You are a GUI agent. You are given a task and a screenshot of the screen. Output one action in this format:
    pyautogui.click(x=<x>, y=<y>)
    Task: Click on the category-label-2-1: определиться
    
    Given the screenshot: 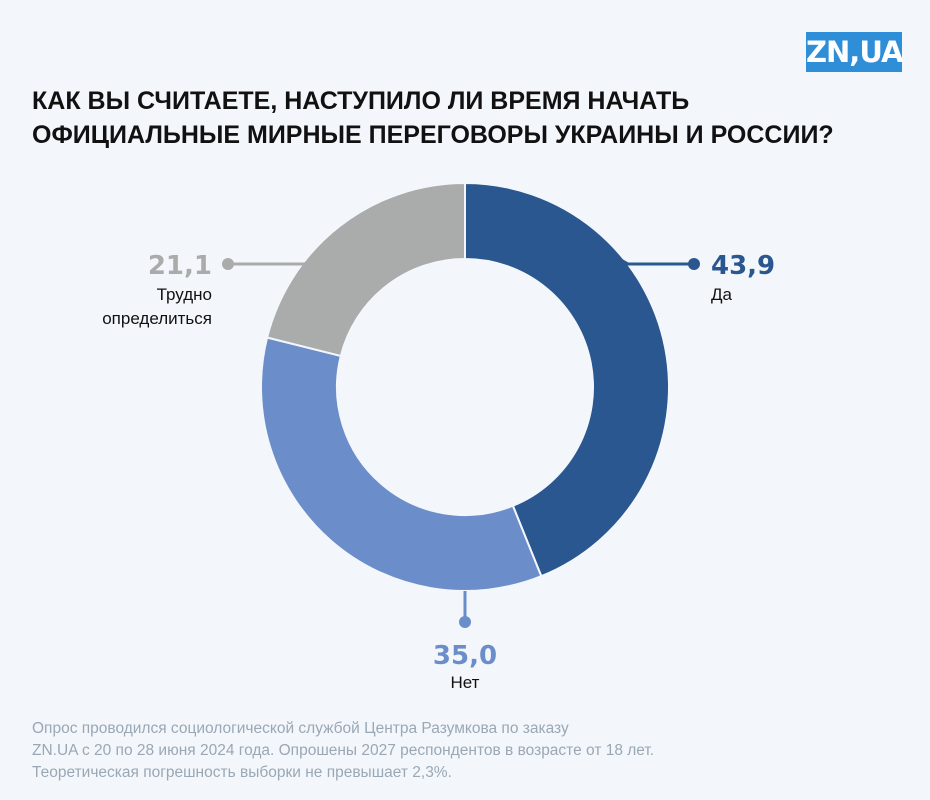 What is the action you would take?
    pyautogui.click(x=157, y=318)
    